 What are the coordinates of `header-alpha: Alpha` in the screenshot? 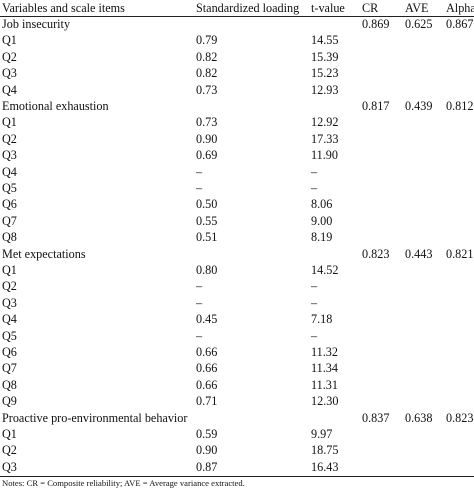 It's located at (460, 8).